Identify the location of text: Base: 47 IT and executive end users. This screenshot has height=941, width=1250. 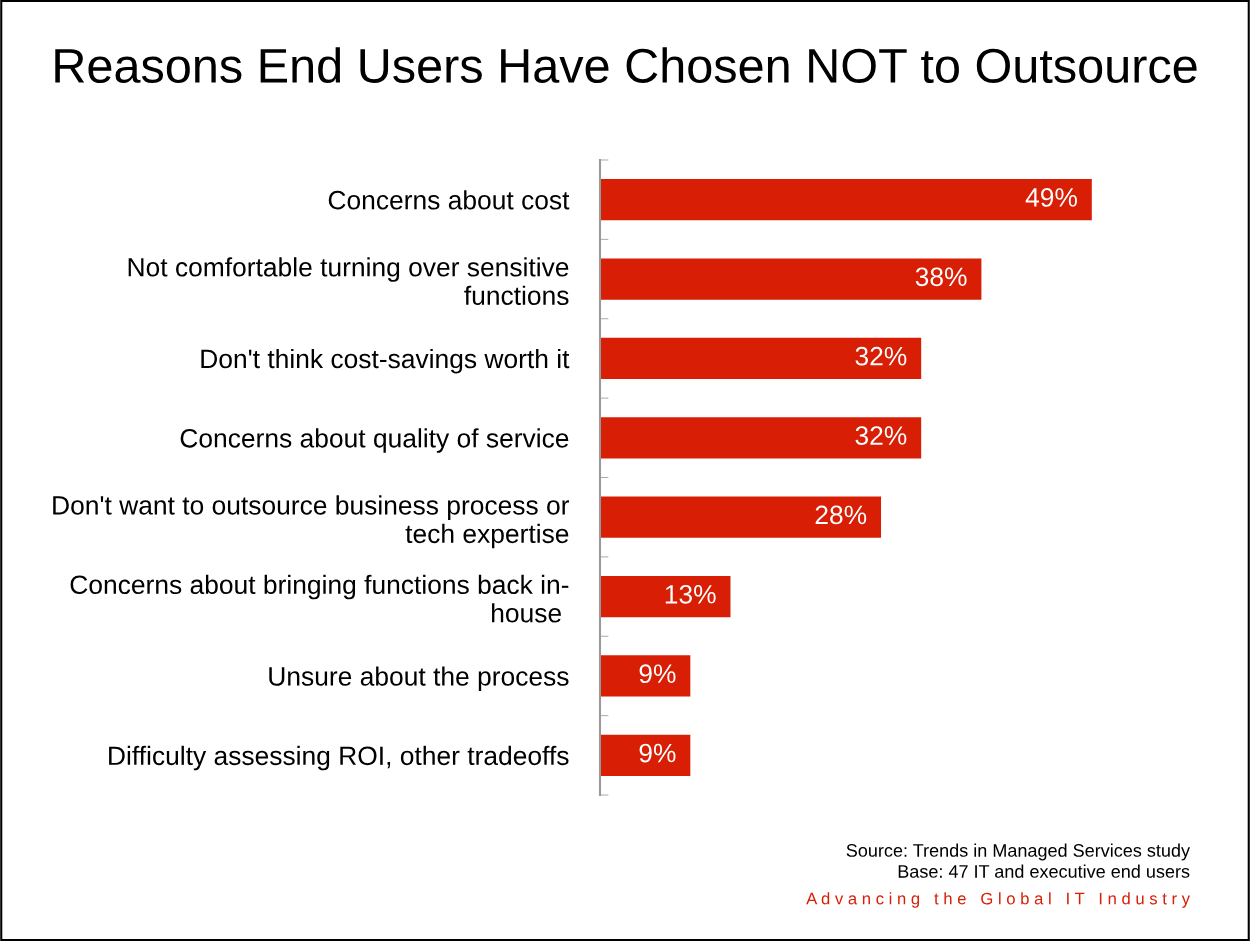
(1044, 871).